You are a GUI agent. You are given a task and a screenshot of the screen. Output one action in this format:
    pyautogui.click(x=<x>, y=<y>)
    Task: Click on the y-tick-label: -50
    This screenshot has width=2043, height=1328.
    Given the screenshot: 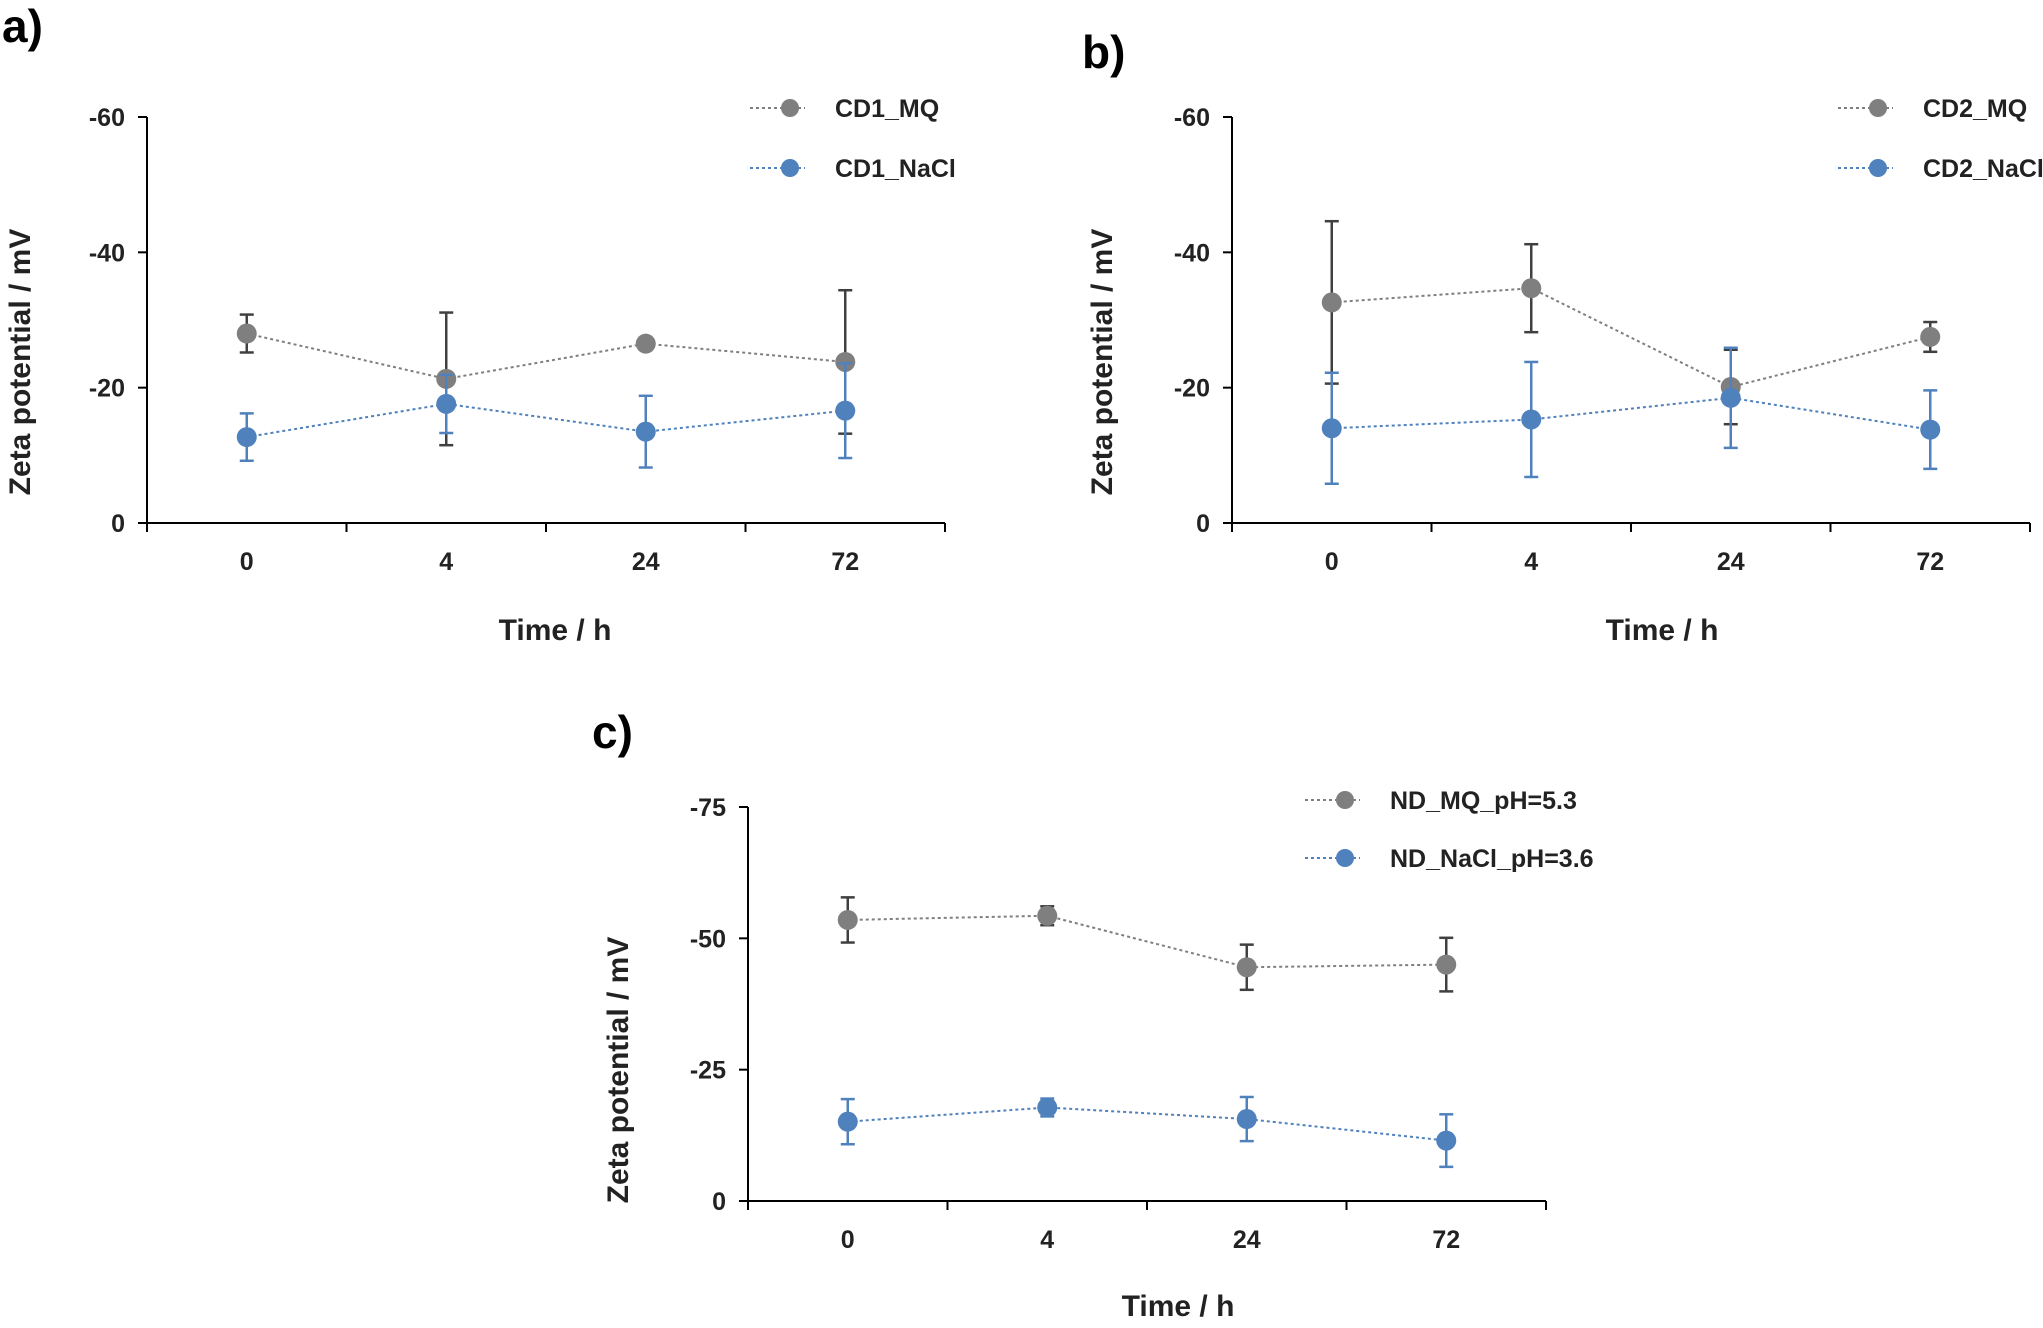 What is the action you would take?
    pyautogui.click(x=708, y=939)
    